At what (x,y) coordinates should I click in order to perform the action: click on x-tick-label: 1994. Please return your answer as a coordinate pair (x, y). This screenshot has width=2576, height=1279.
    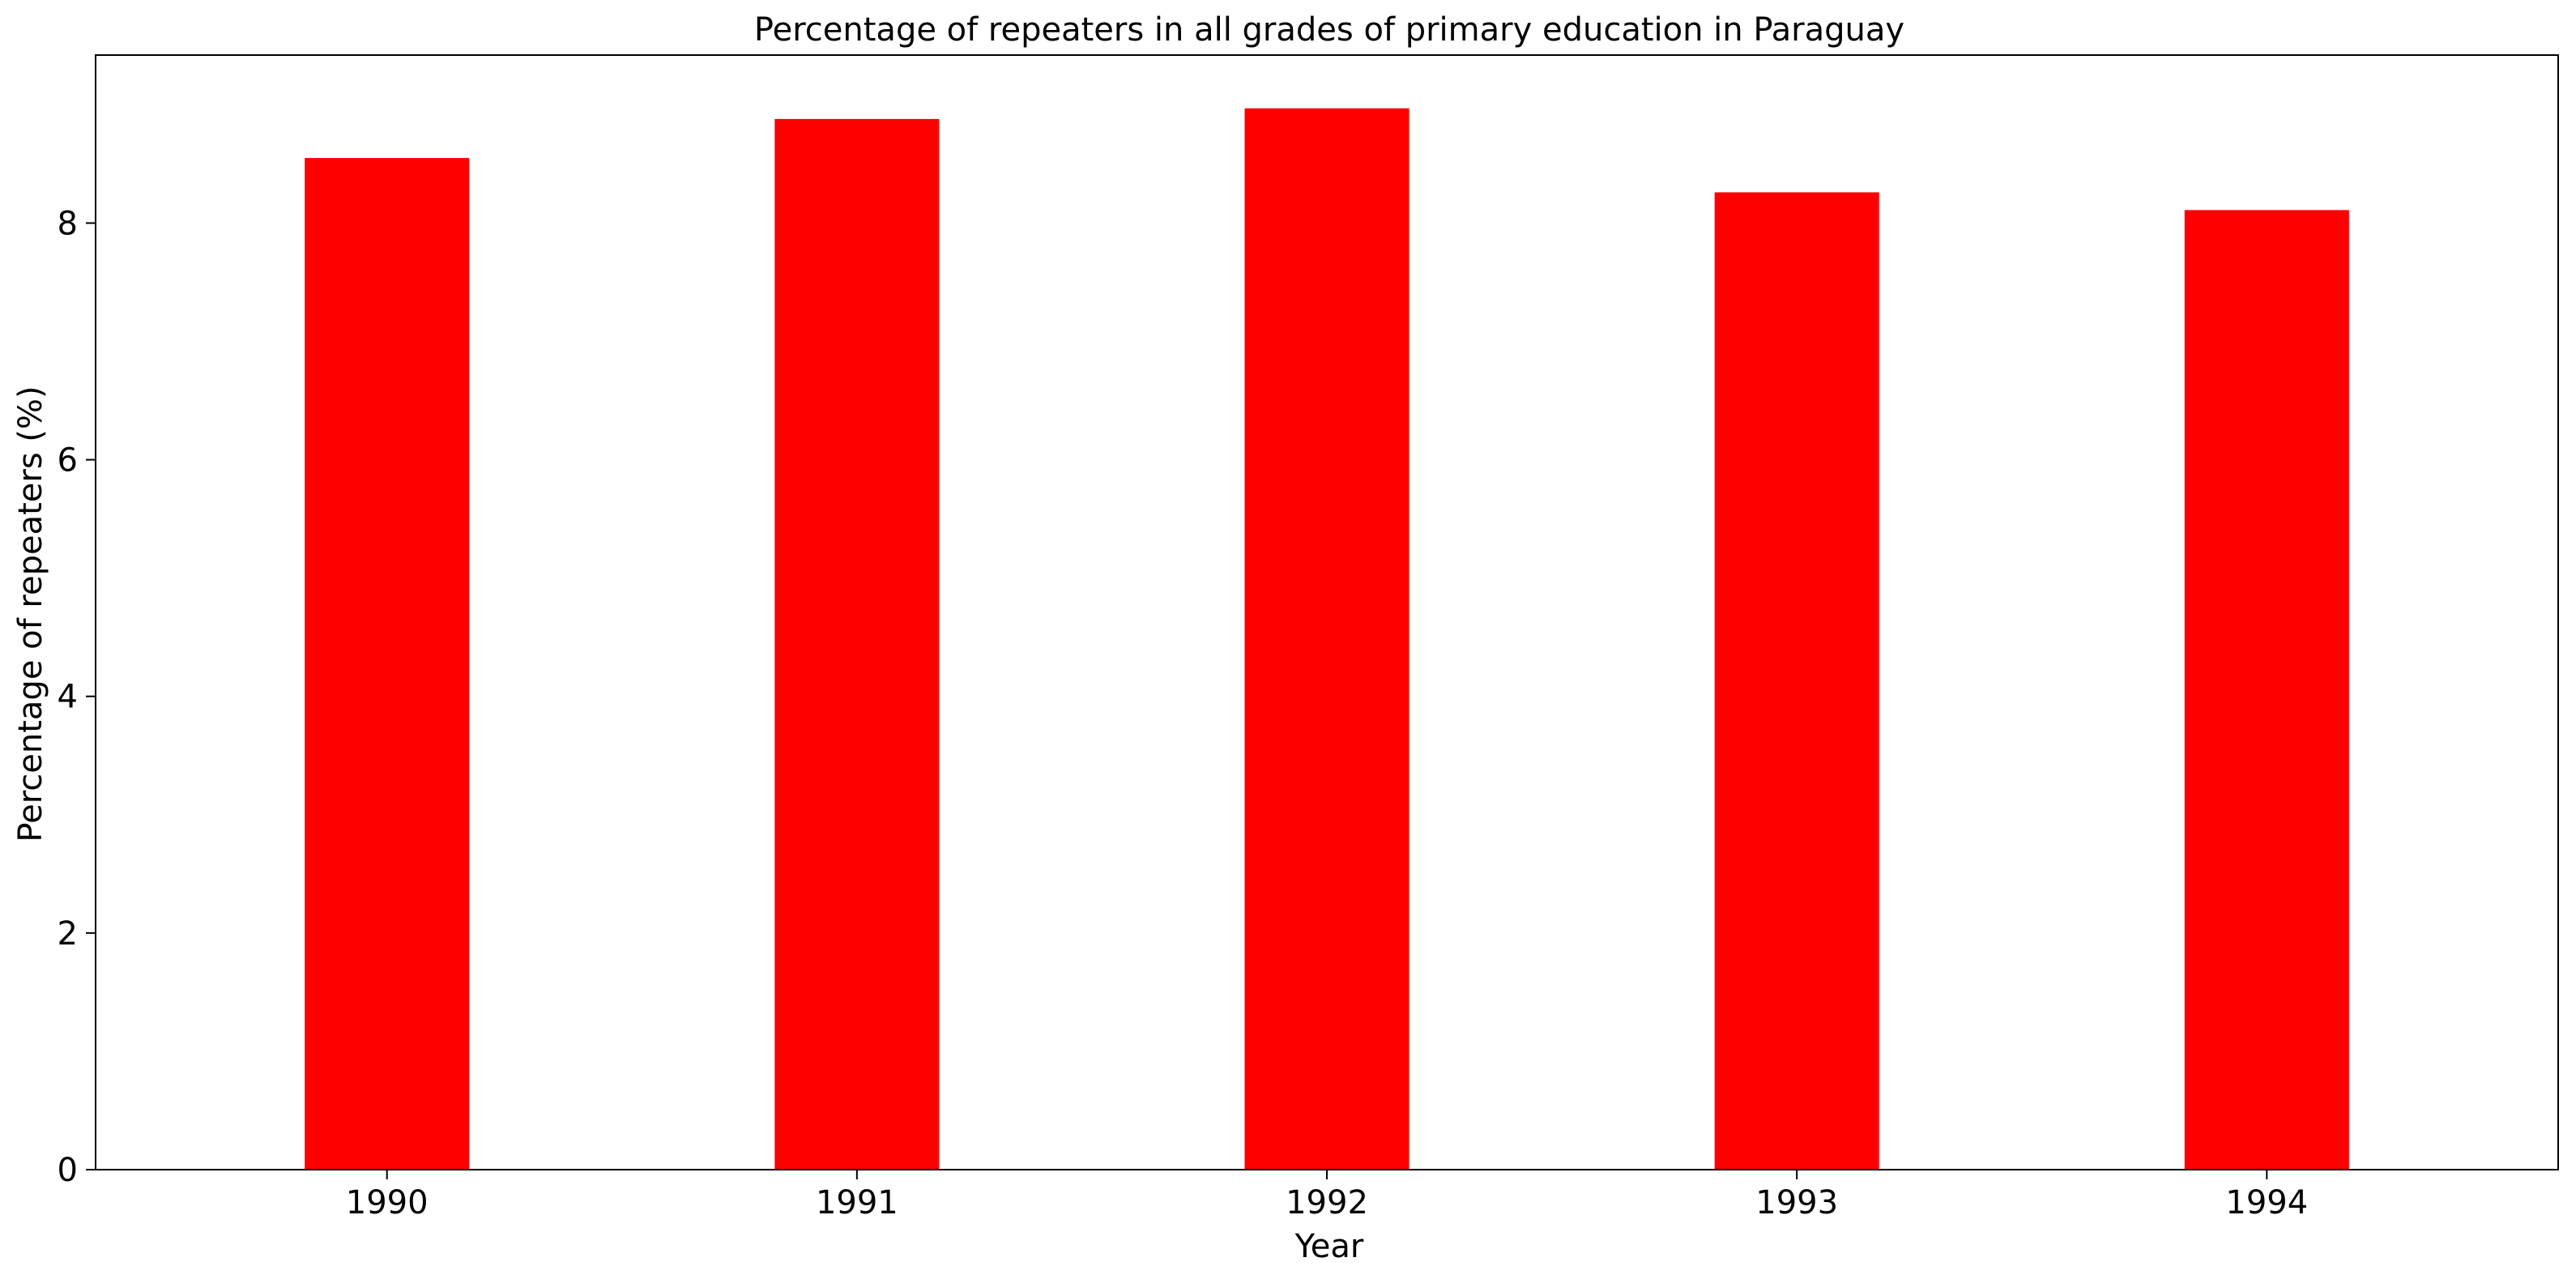
    Looking at the image, I should click on (2266, 1202).